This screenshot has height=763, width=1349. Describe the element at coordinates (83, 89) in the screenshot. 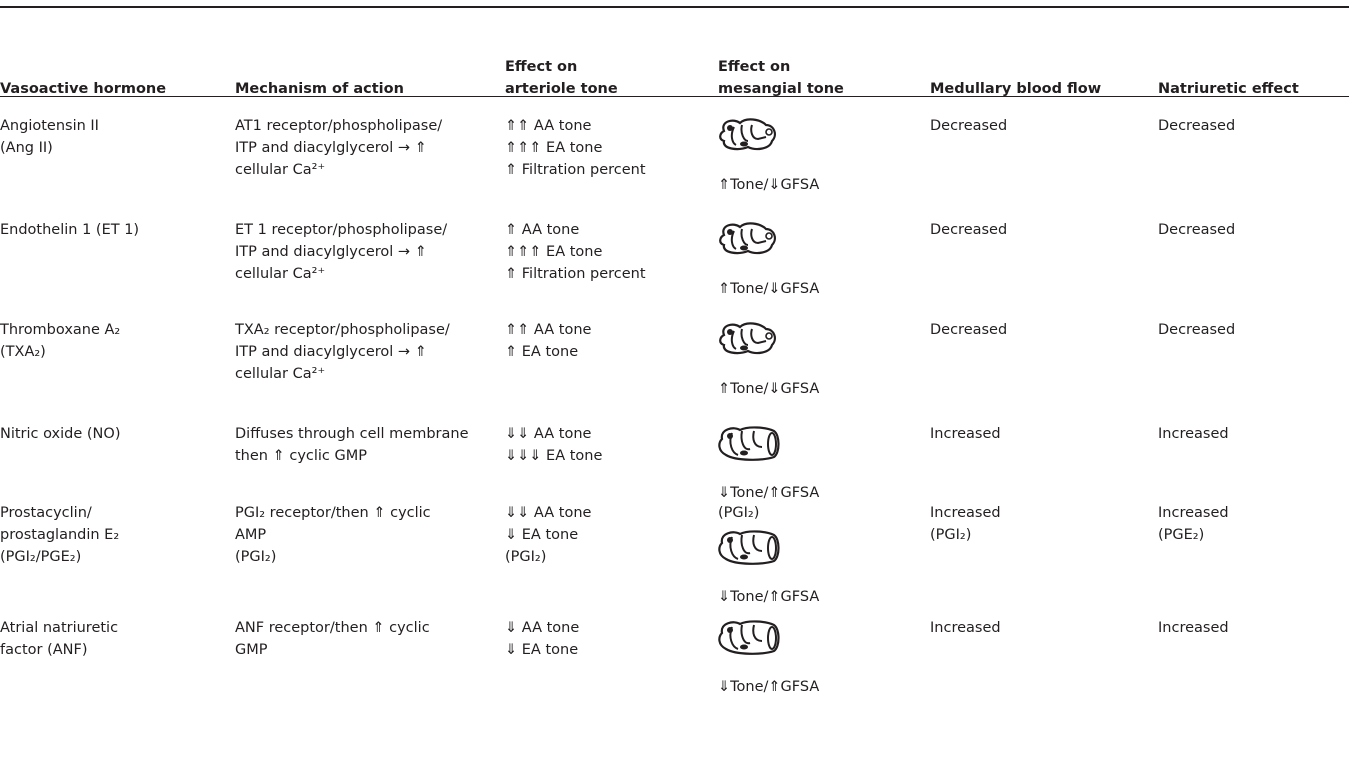

I see `header-text: Vasoactive hormone` at that location.